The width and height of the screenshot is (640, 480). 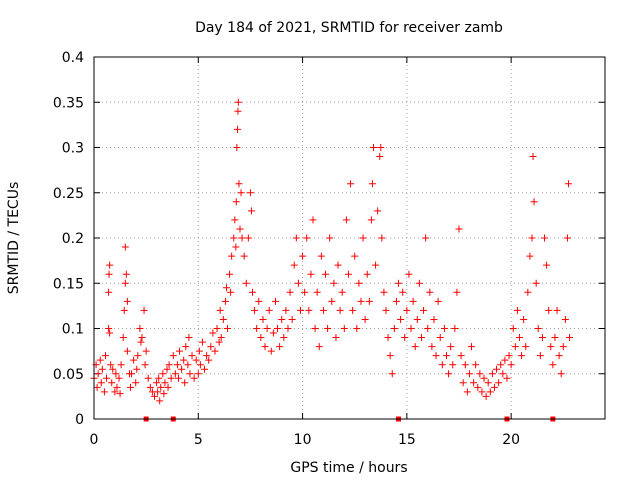 What do you see at coordinates (68, 284) in the screenshot?
I see `y-tick-label: 0.15` at bounding box center [68, 284].